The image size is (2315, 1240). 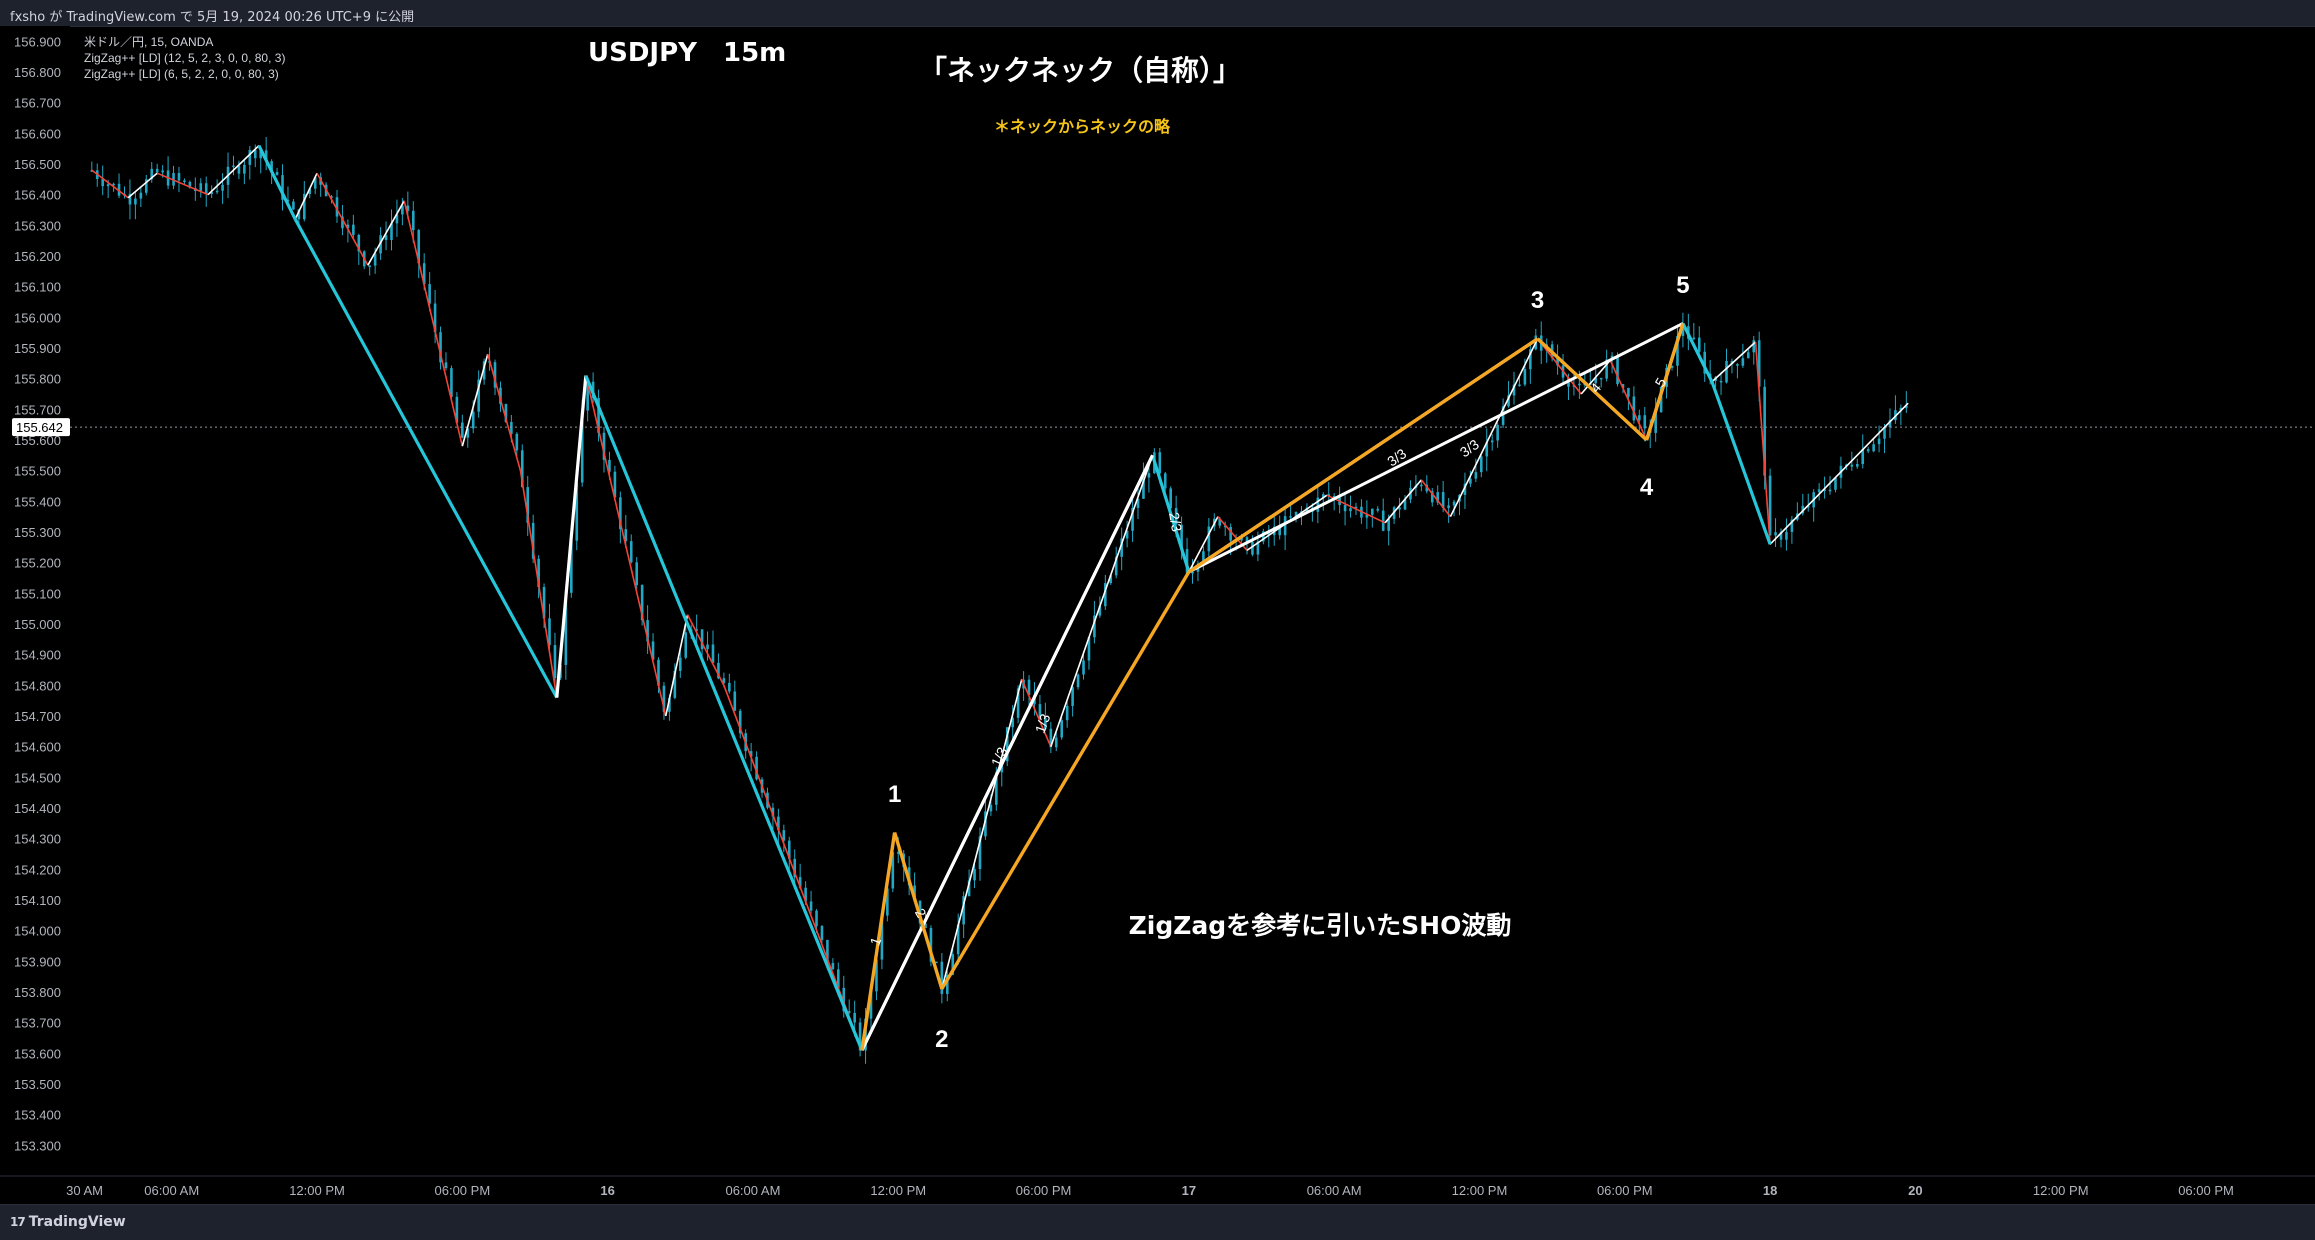 I want to click on y-tick-label: 155.400, so click(x=37, y=501).